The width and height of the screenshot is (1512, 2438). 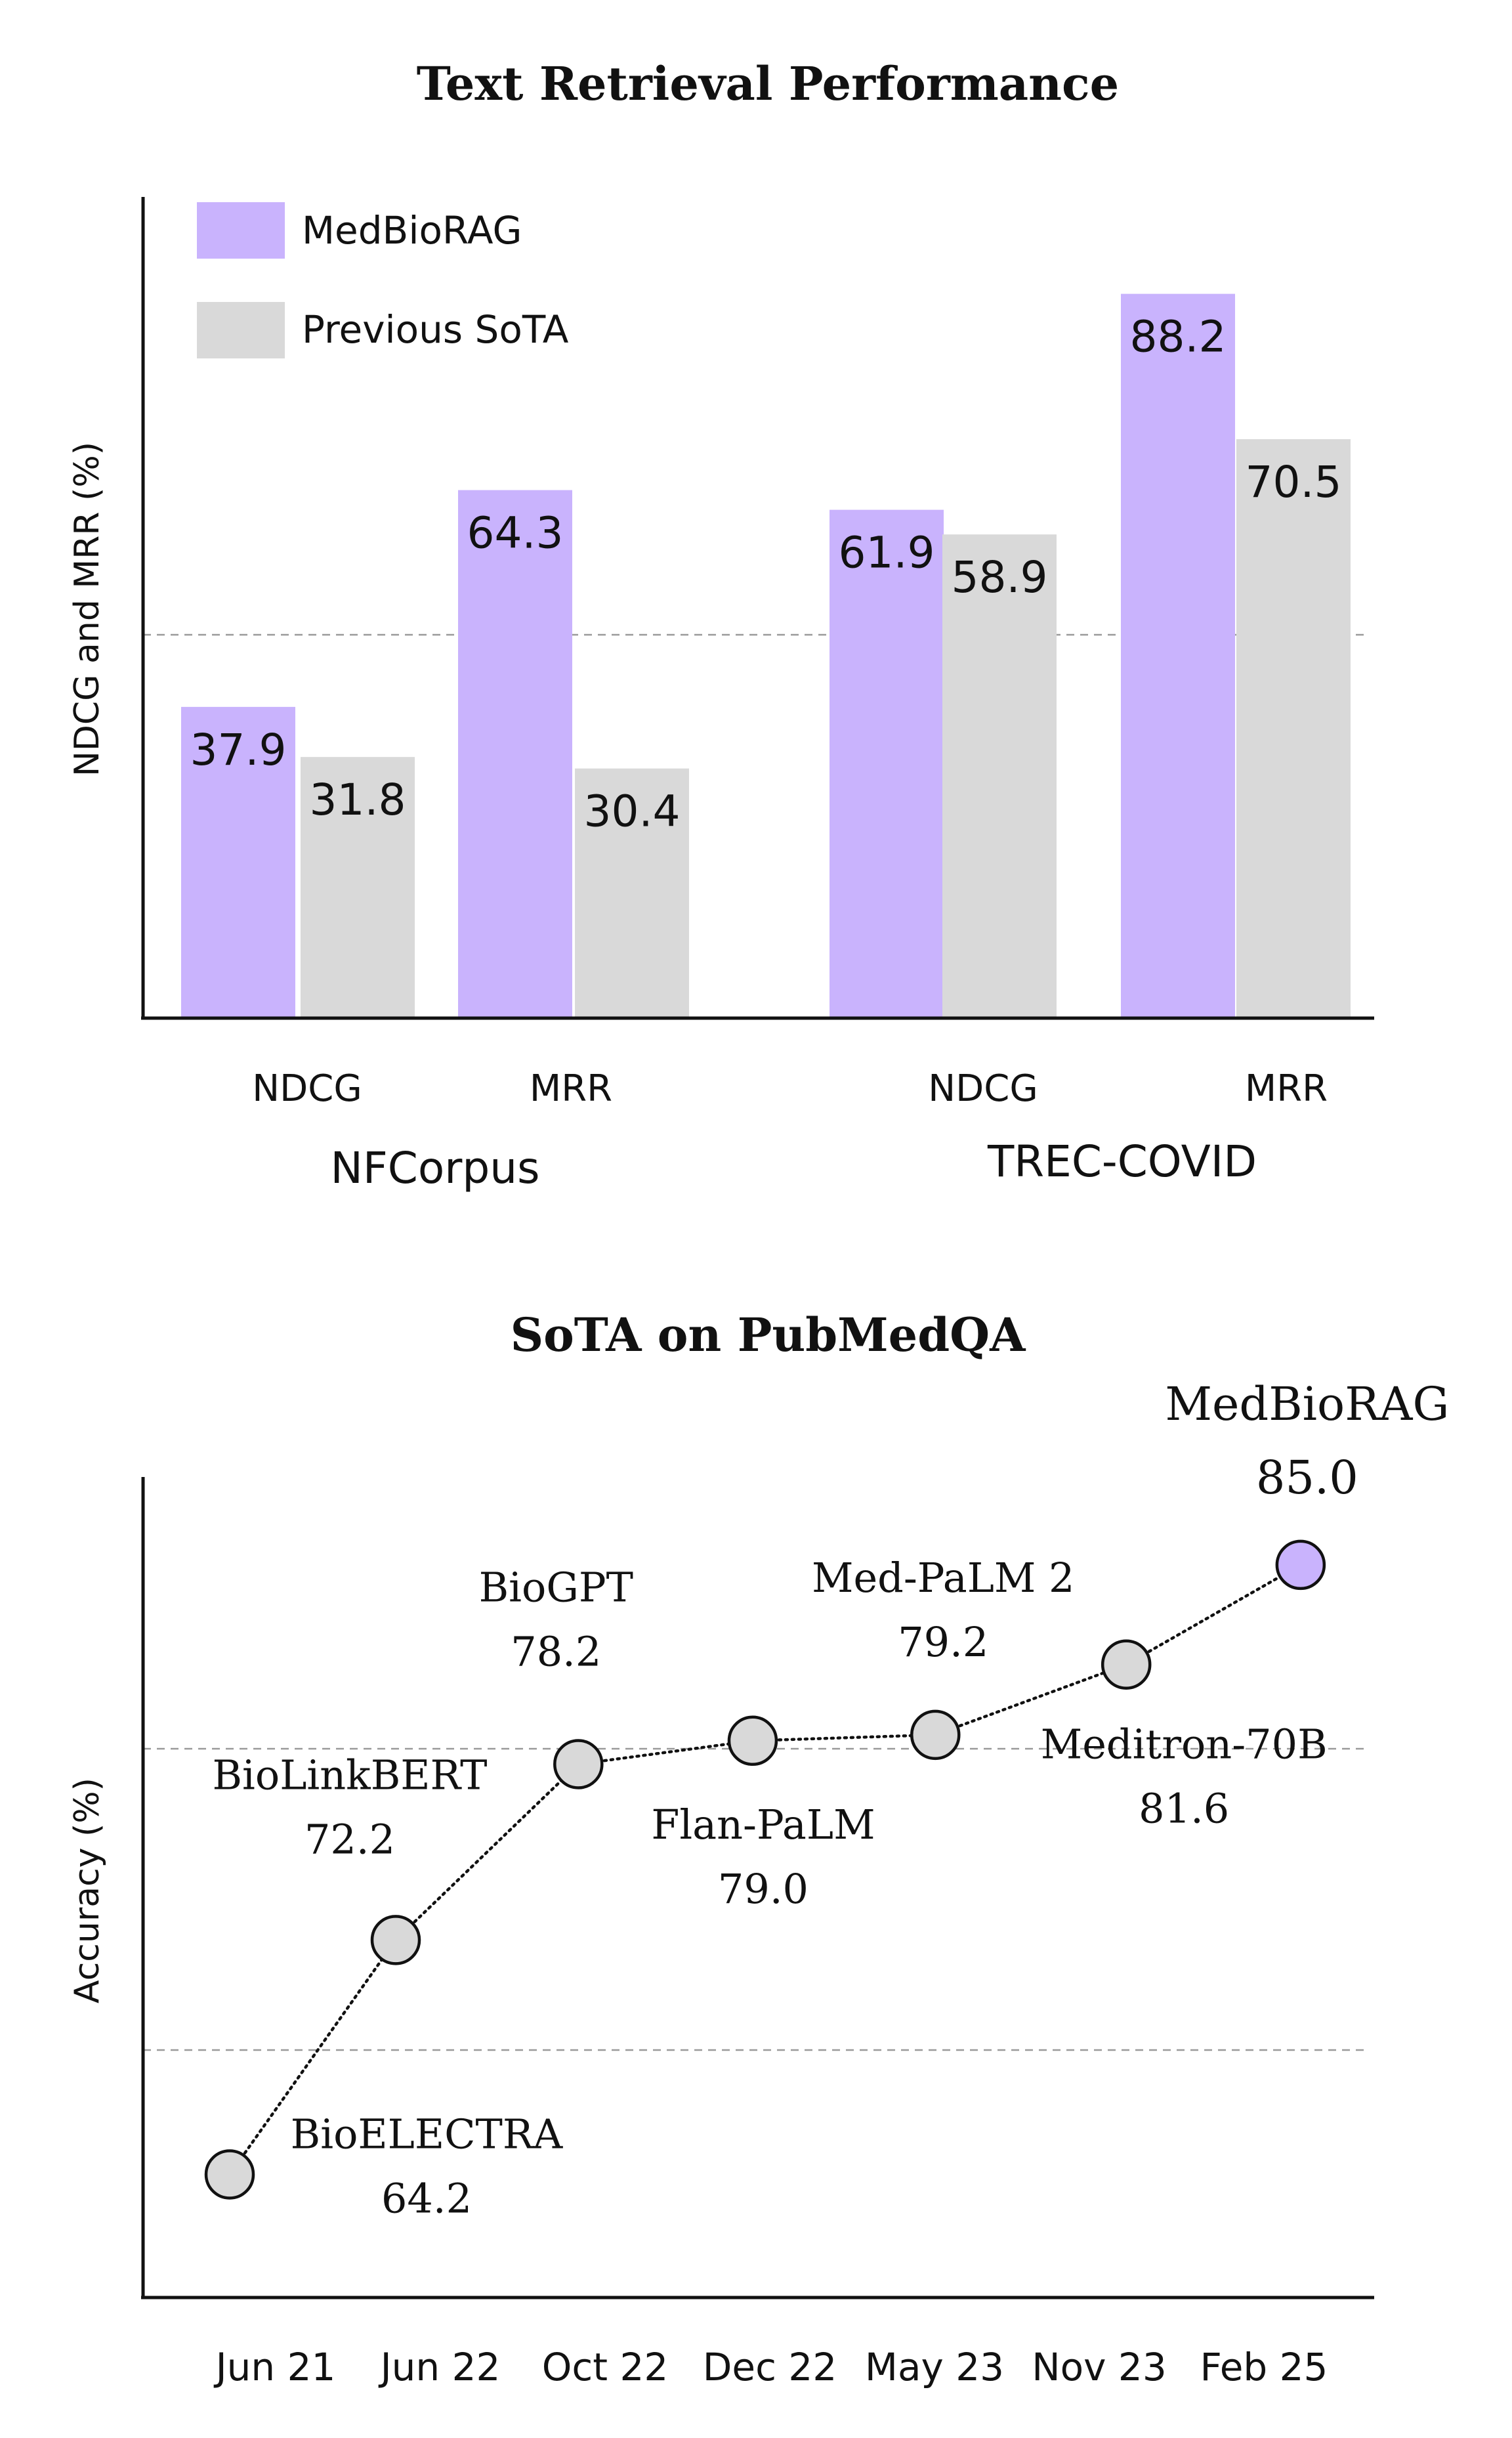 I want to click on point-model-label: Med-PaLM 2, so click(x=943, y=1578).